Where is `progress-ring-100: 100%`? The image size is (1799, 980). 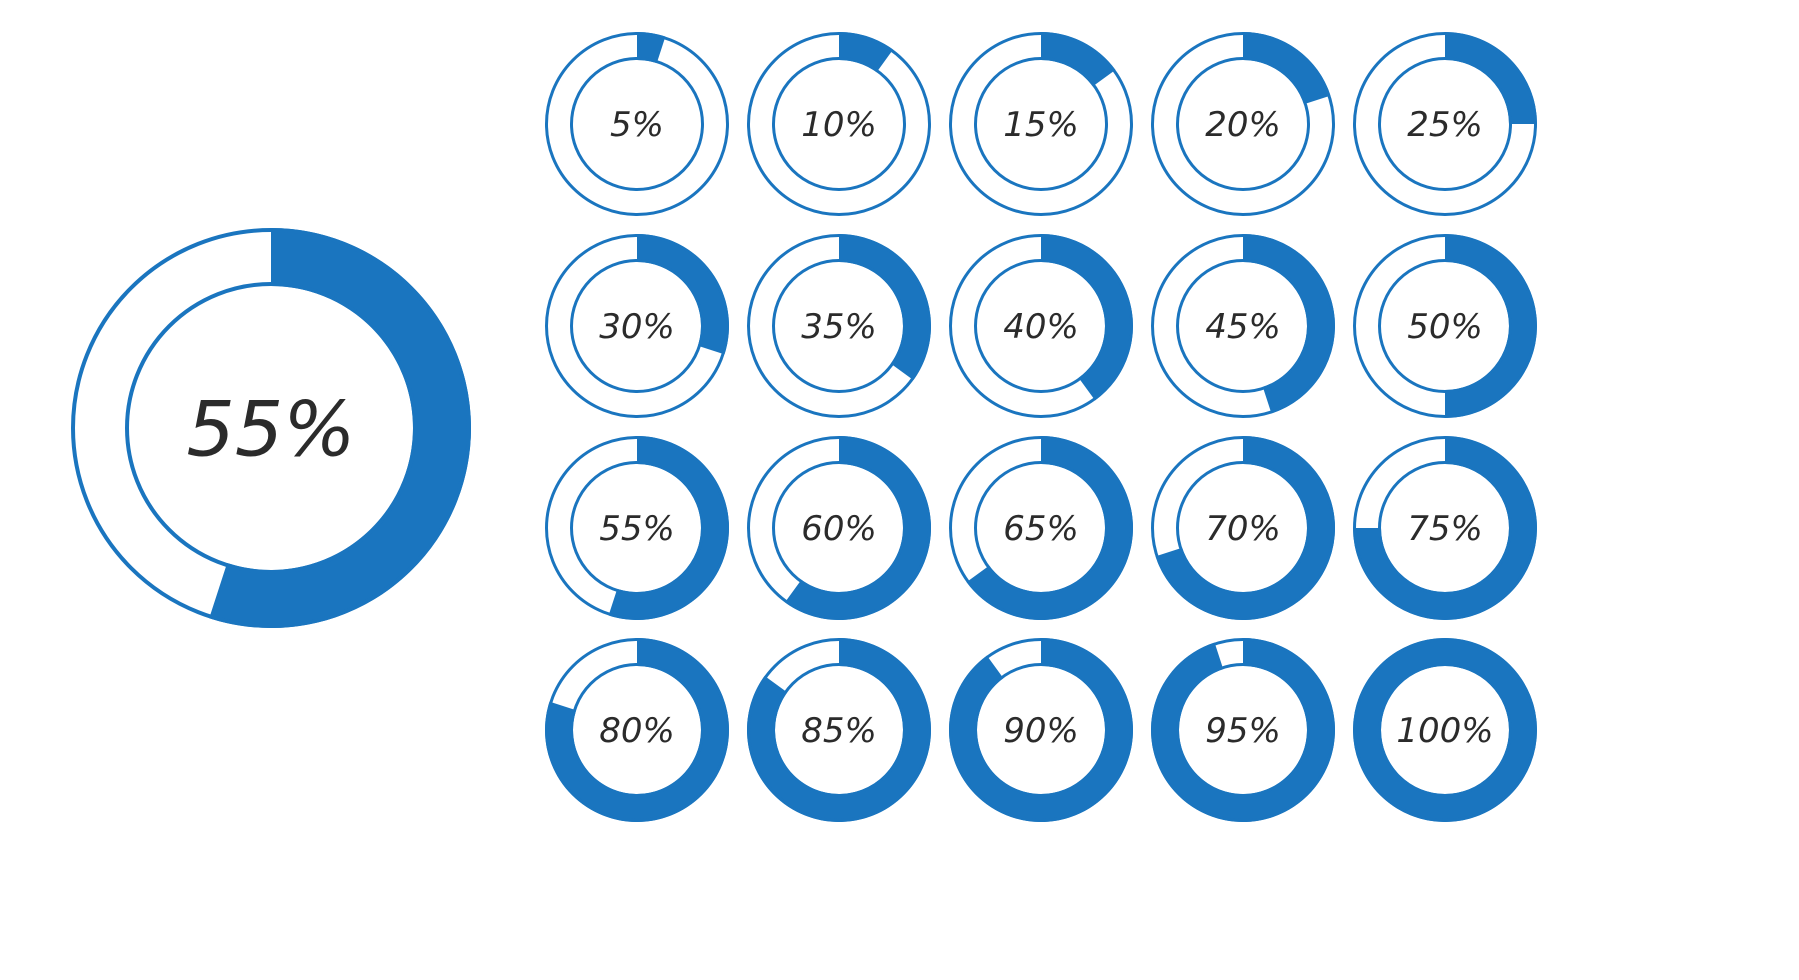 progress-ring-100: 100% is located at coordinates (1445, 730).